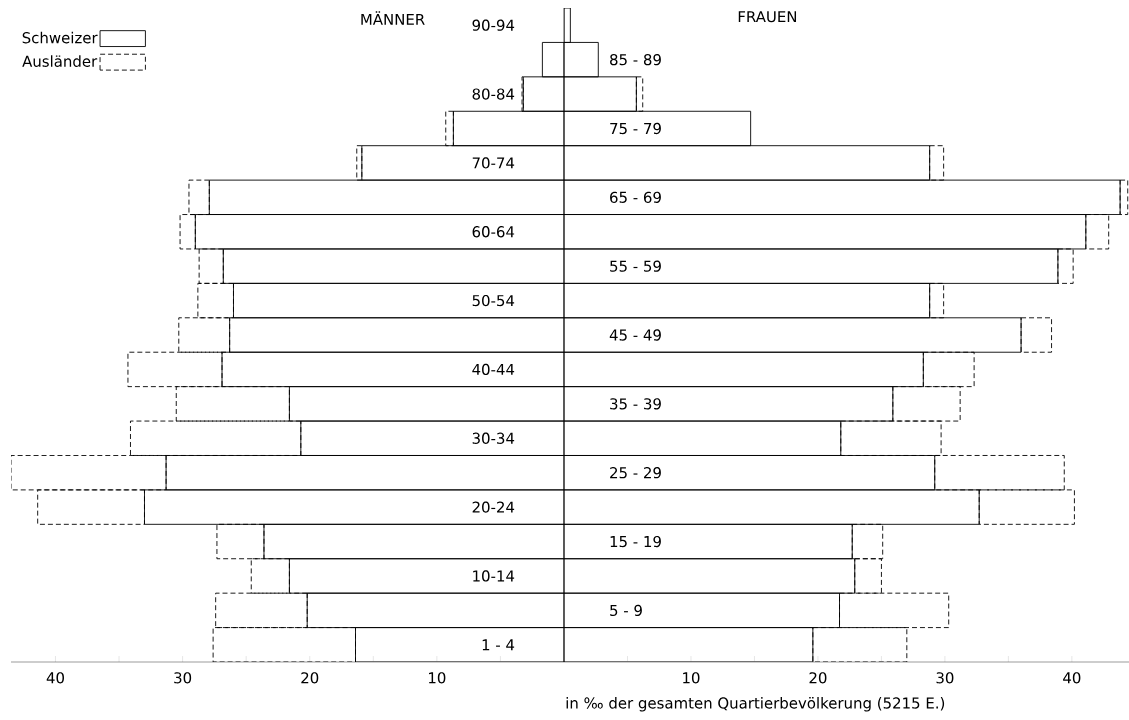  Describe the element at coordinates (493, 163) in the screenshot. I see `y-tick-label: 70-74` at that location.